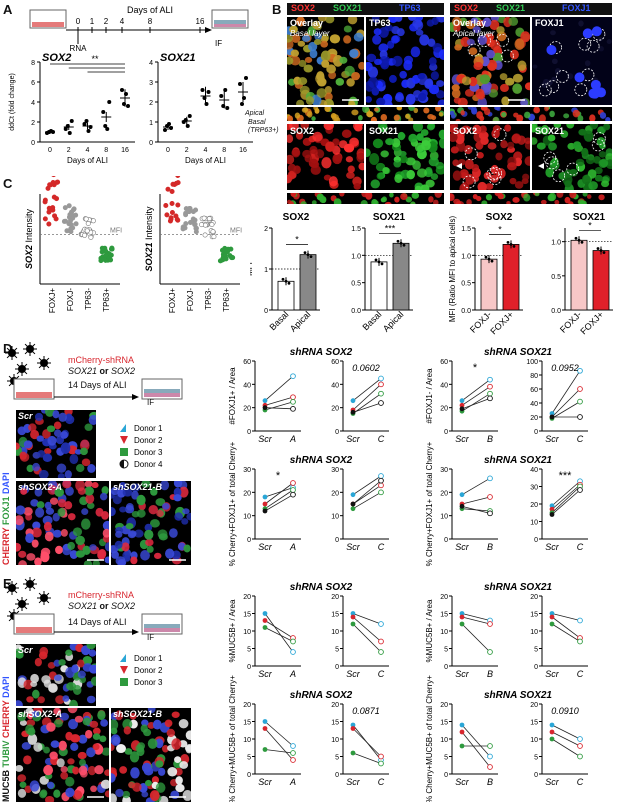 This screenshot has width=617, height=802. What do you see at coordinates (266, 311) in the screenshot?
I see `y-tick-label: 0` at bounding box center [266, 311].